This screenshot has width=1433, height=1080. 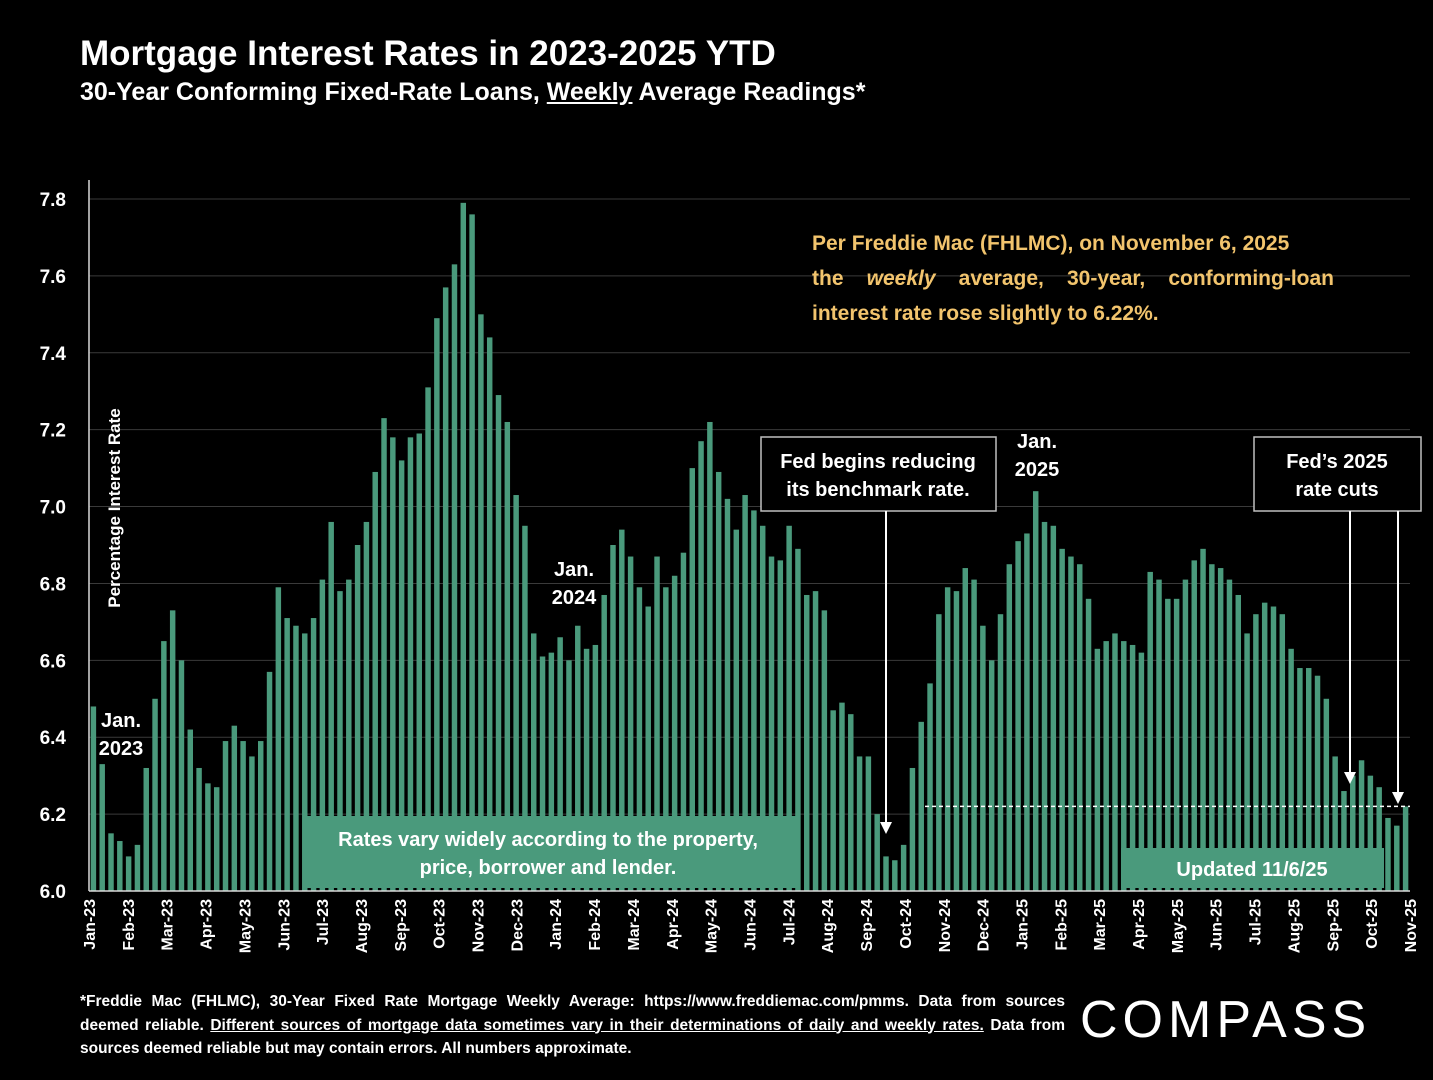 What do you see at coordinates (1139, 924) in the screenshot?
I see `x-tick-label: Apr-25` at bounding box center [1139, 924].